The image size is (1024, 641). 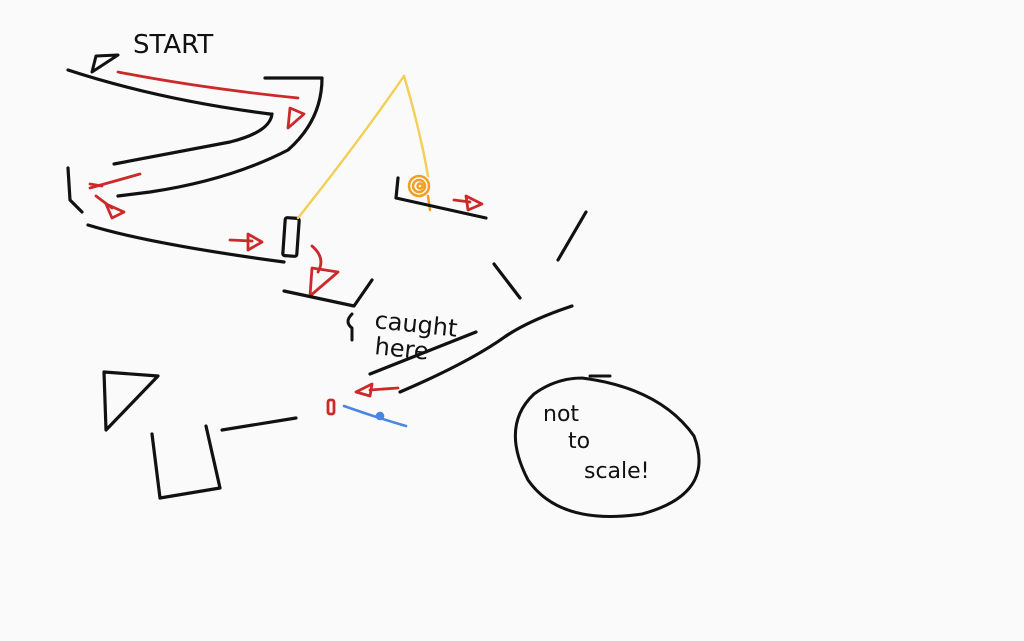 I want to click on catch-cup, so click(x=328, y=293).